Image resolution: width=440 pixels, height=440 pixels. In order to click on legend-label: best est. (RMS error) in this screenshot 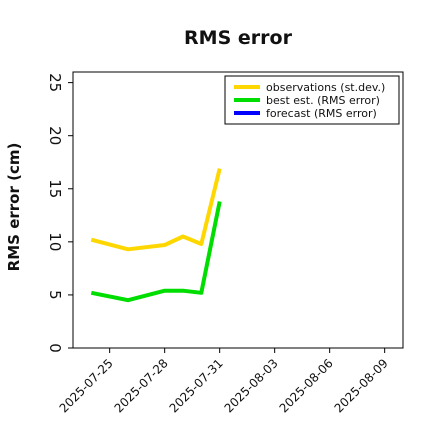, I will do `click(323, 100)`.